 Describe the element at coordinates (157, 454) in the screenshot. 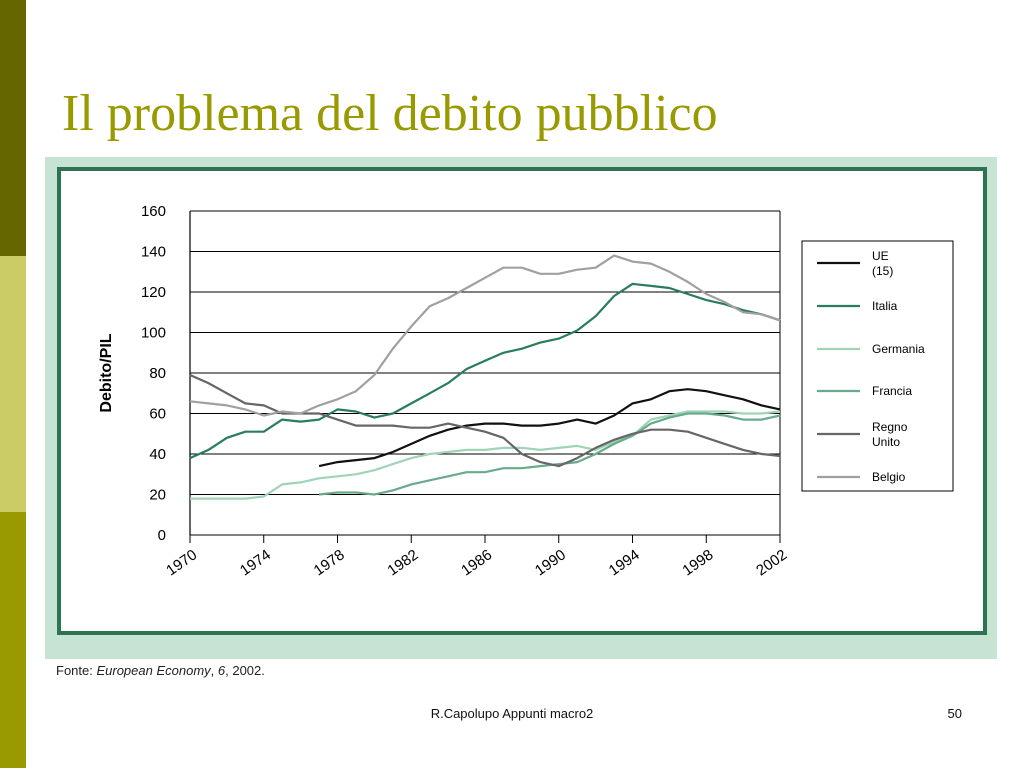

I see `y-tick-label: 40` at that location.